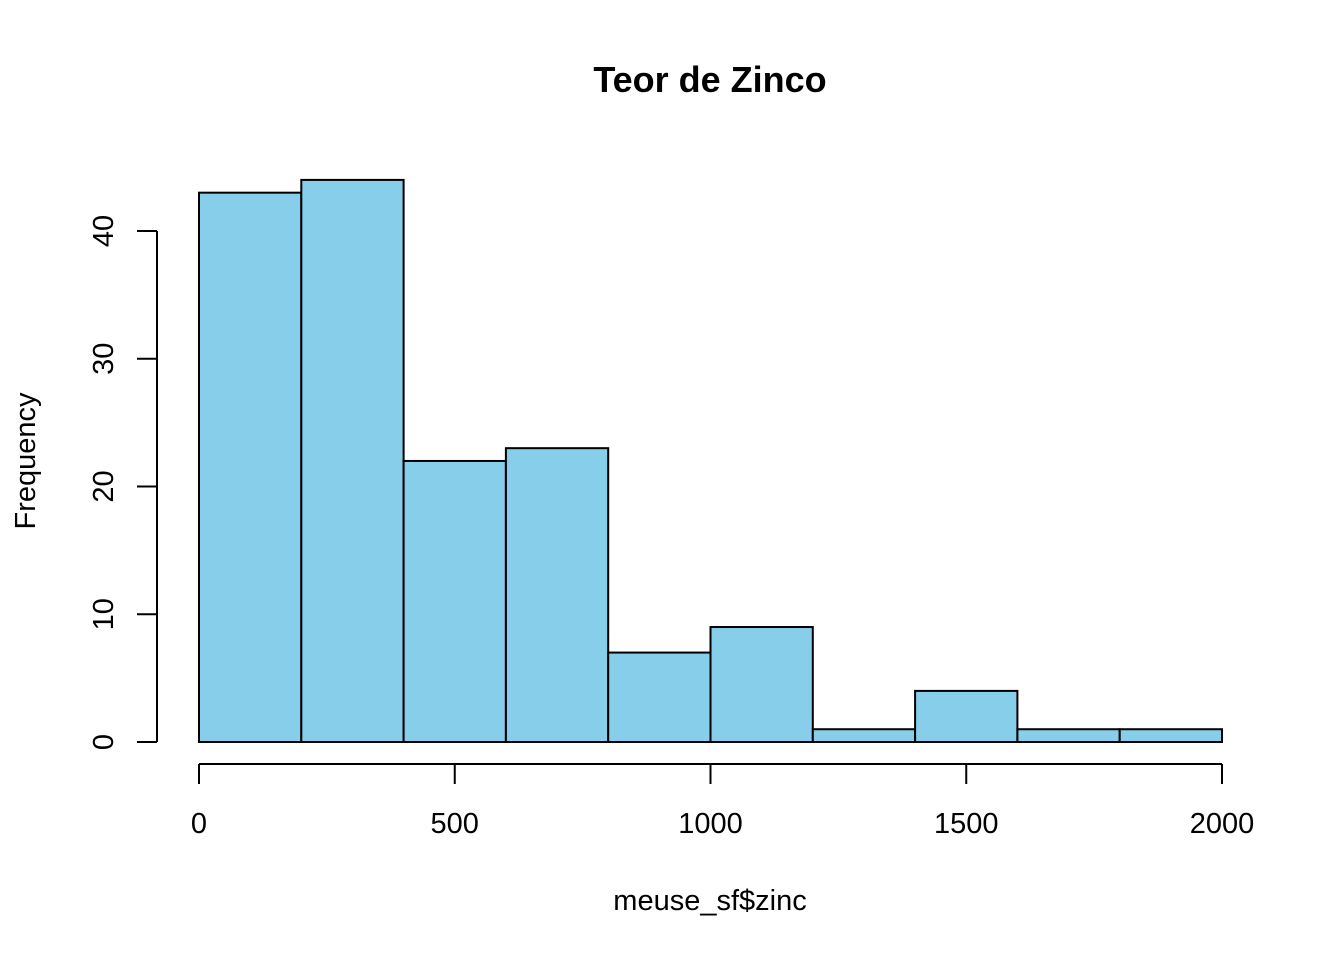  What do you see at coordinates (199, 824) in the screenshot?
I see `x-tick-label: 0` at bounding box center [199, 824].